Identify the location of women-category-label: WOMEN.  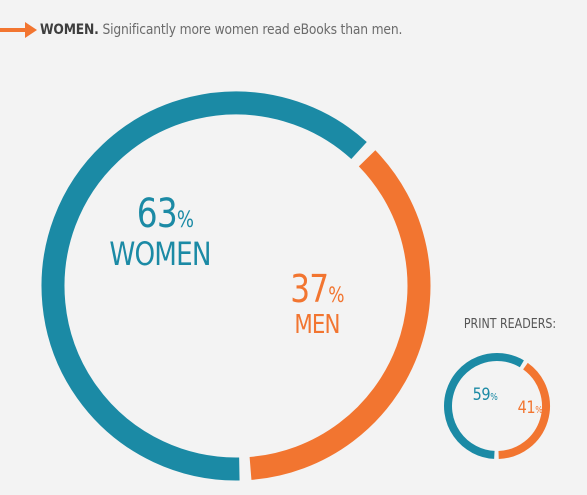
(160, 254).